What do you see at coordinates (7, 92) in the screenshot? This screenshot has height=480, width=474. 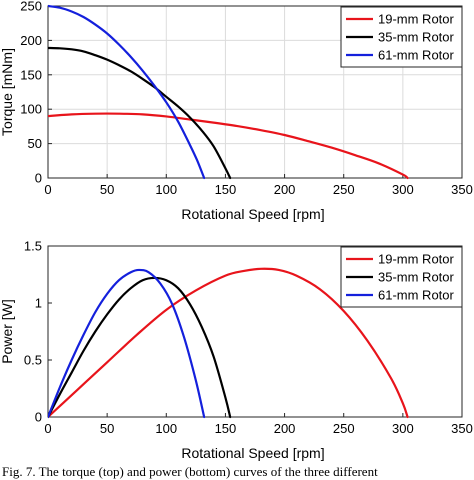 I see `y-axis-label: Torque [mNm]` at bounding box center [7, 92].